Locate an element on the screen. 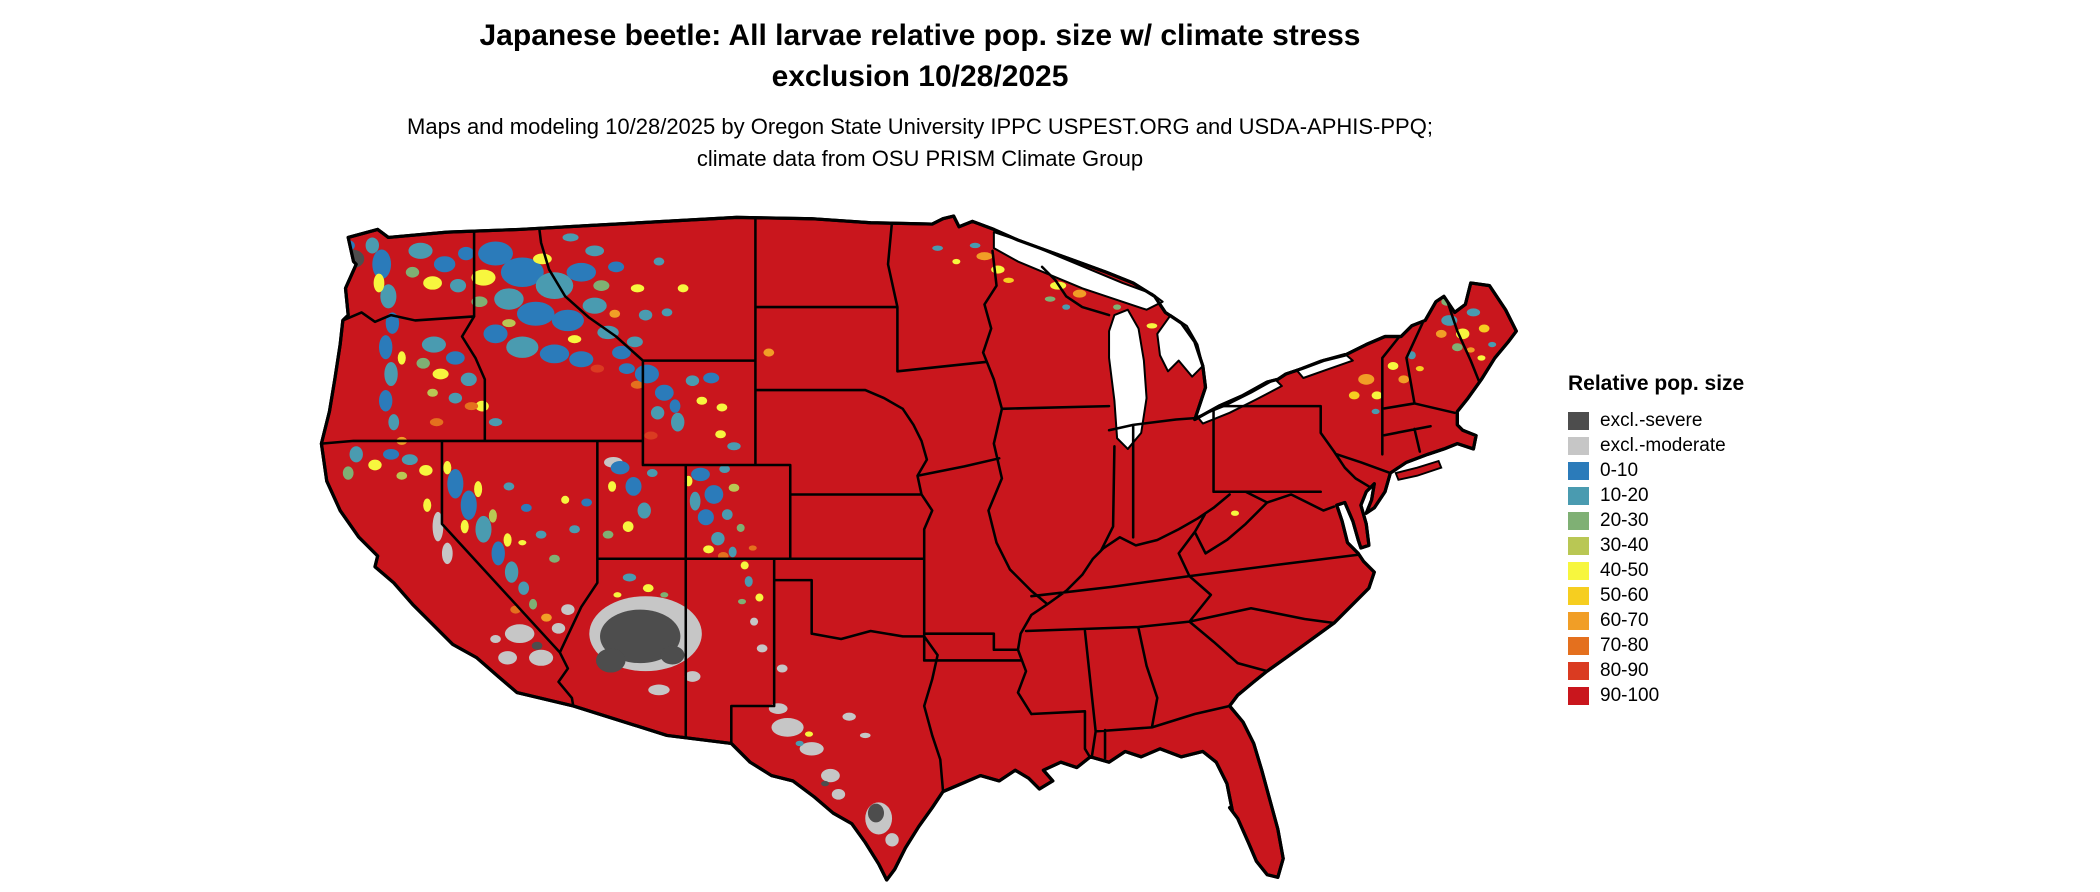  legend-item-label: 70-80 is located at coordinates (1624, 645).